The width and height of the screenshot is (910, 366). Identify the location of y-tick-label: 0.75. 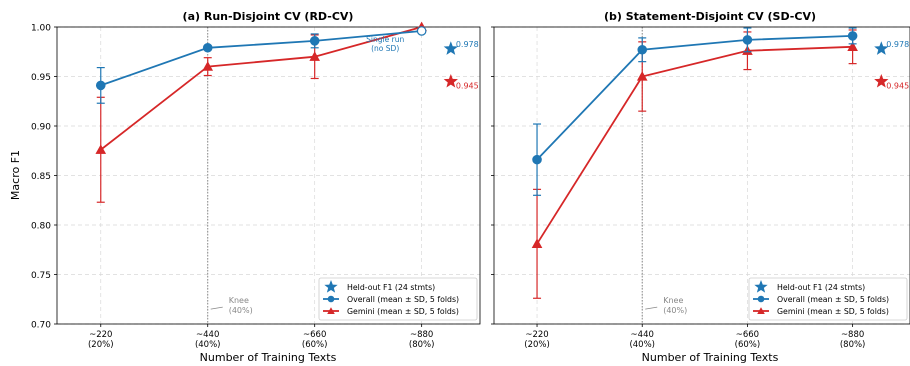
(41, 276).